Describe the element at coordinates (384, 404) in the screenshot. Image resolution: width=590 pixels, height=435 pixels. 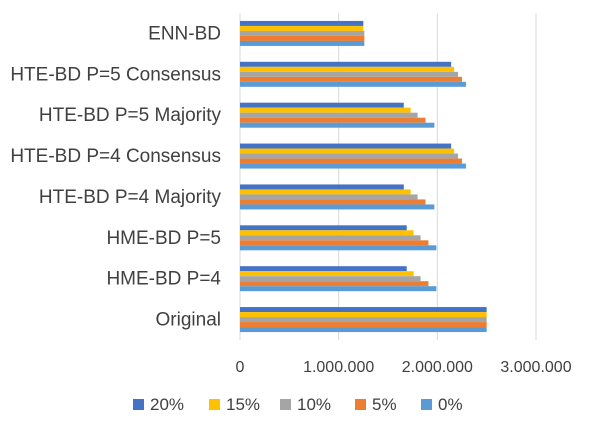
I see `legend-label: 5%` at that location.